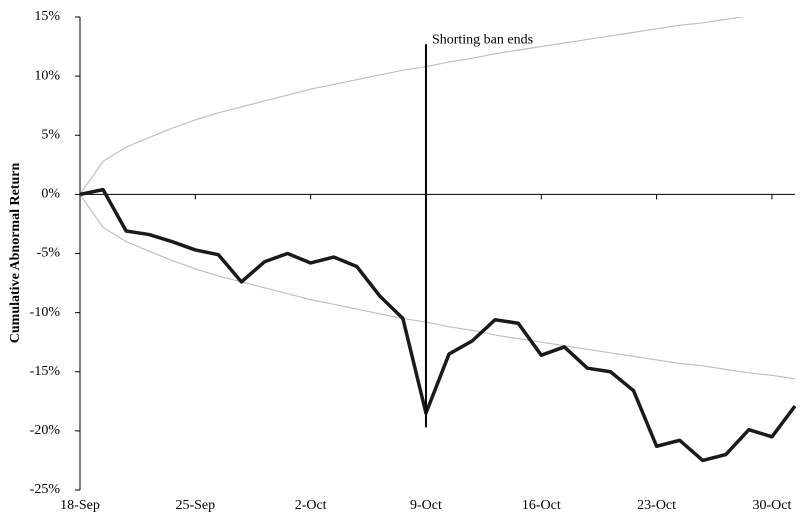 Image resolution: width=802 pixels, height=516 pixels. Describe the element at coordinates (656, 505) in the screenshot. I see `x-tick-label: 23-Oct` at that location.